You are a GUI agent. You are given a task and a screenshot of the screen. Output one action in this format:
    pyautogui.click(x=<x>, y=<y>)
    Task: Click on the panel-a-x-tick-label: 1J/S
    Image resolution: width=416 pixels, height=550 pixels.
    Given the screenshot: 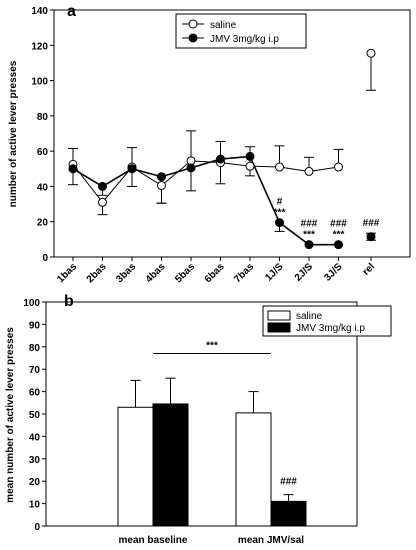 What is the action you would take?
    pyautogui.click(x=274, y=272)
    